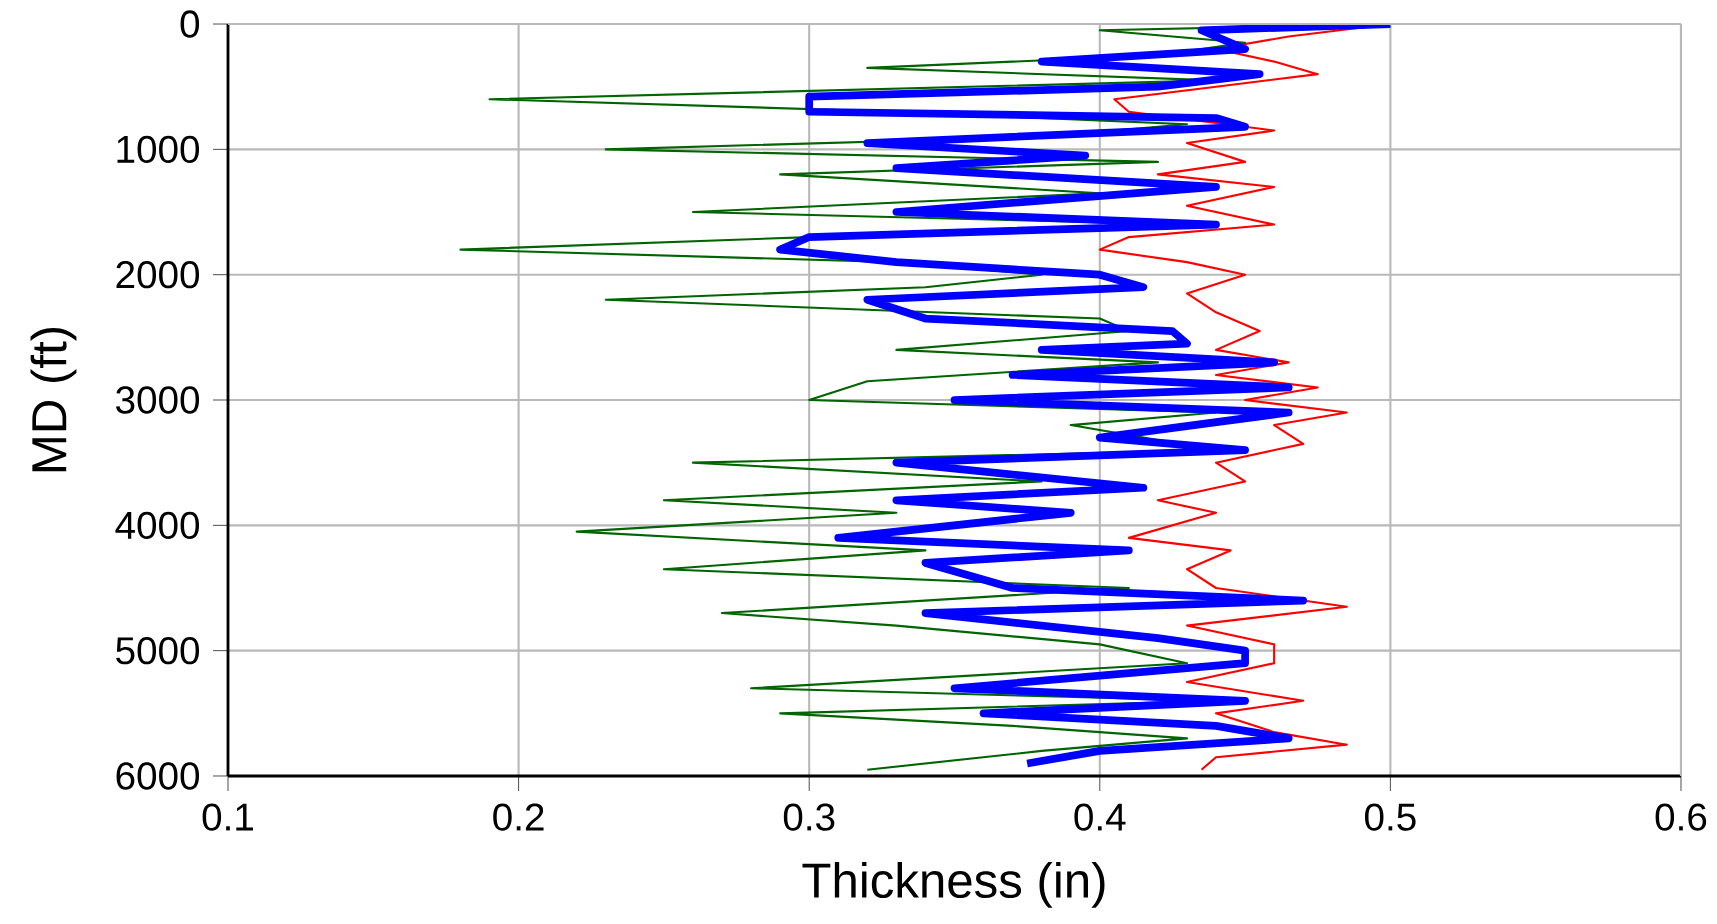 The image size is (1717, 924). What do you see at coordinates (1100, 817) in the screenshot?
I see `x-tick-label: 0.4` at bounding box center [1100, 817].